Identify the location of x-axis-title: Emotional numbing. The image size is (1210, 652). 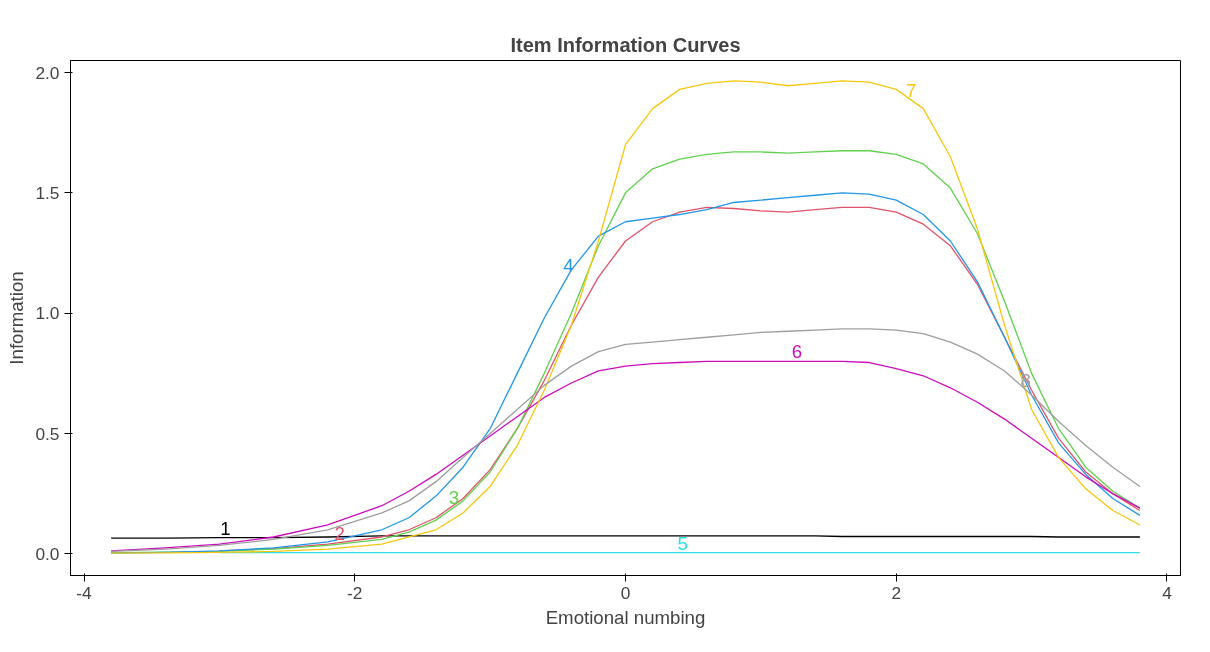
(625, 617).